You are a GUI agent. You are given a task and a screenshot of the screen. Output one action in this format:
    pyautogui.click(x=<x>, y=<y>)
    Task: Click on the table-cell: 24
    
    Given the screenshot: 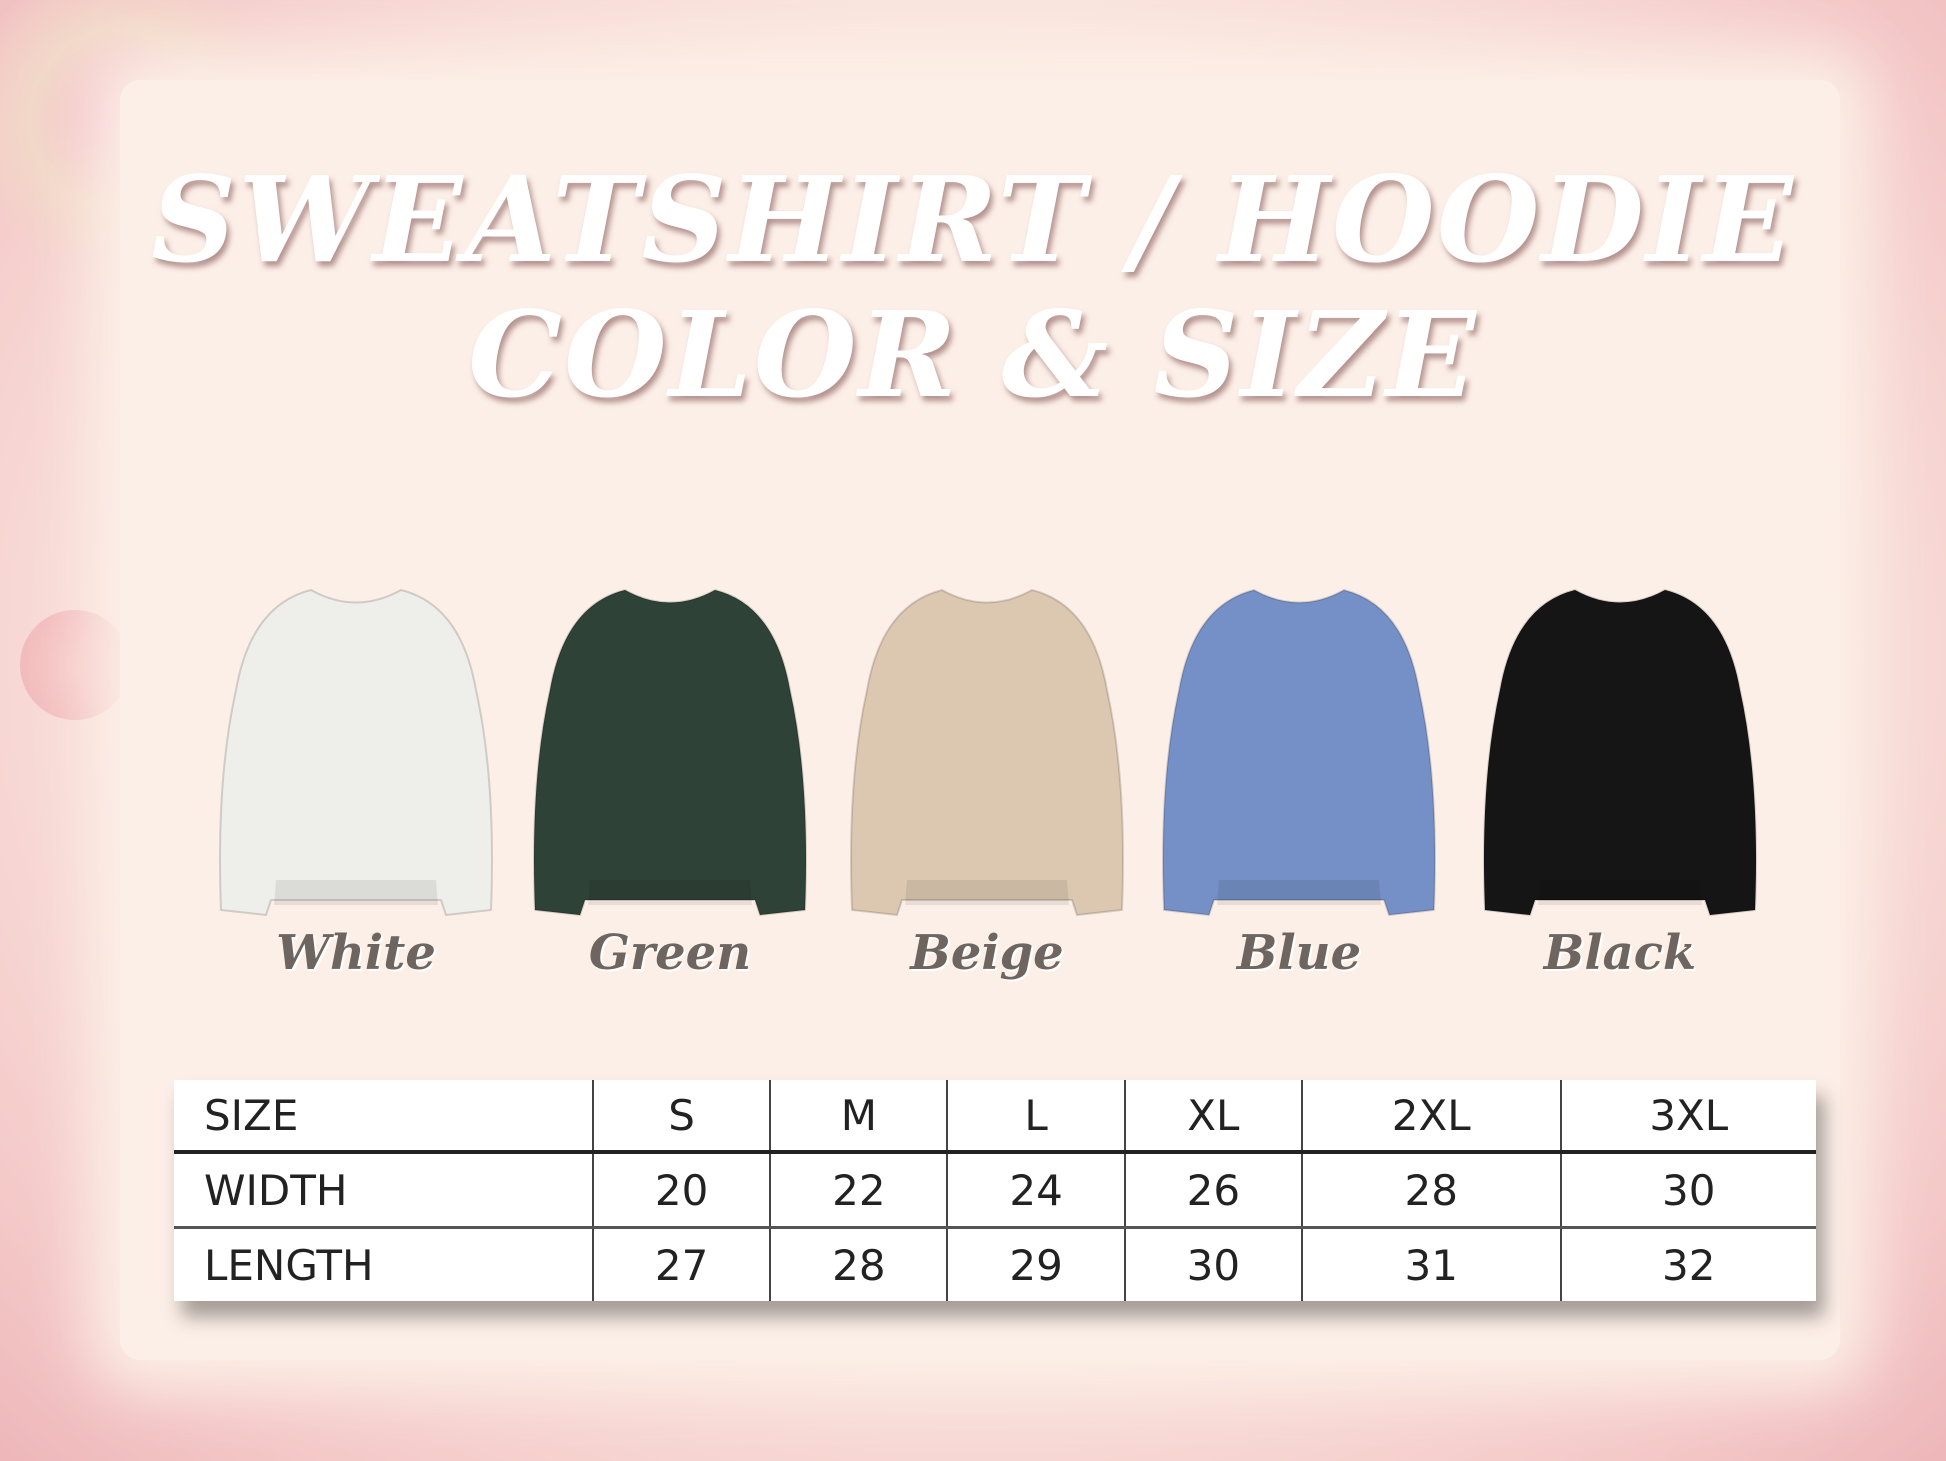 What is the action you would take?
    pyautogui.click(x=1035, y=1190)
    